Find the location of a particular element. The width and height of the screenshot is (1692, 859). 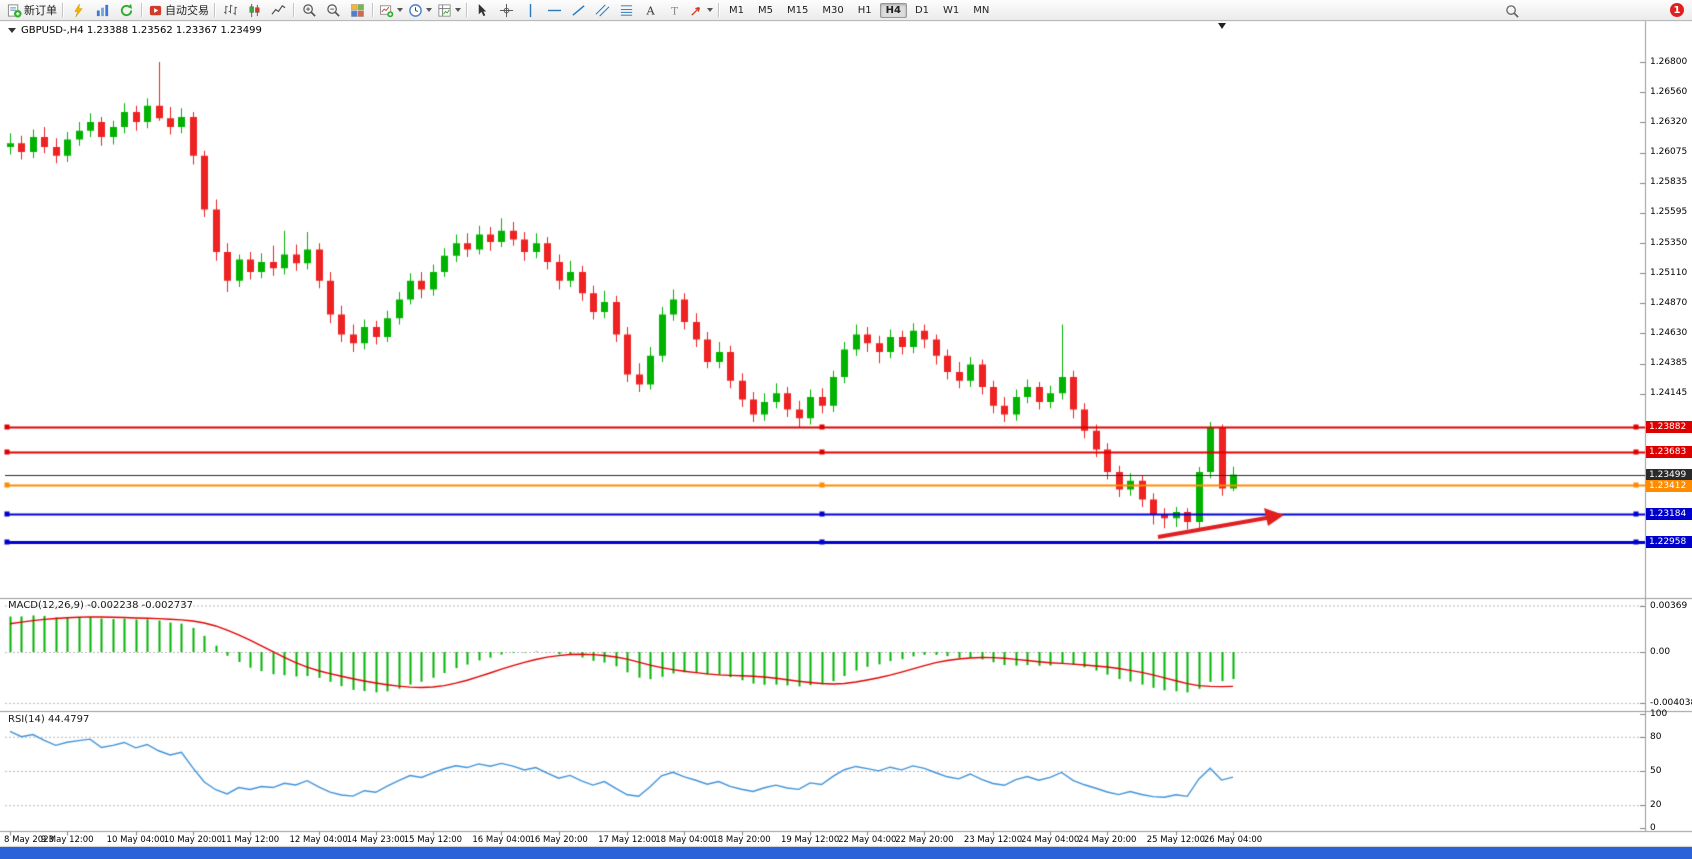

experts-button is located at coordinates (78, 10).